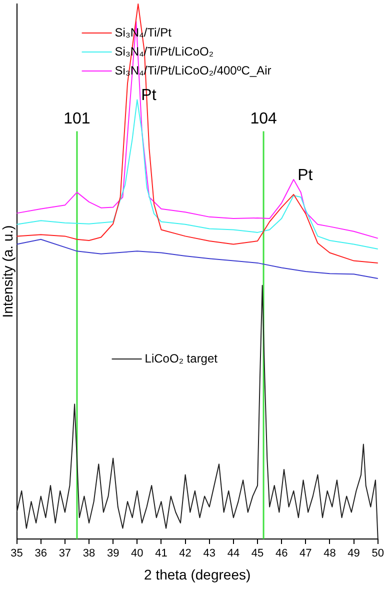 Image resolution: width=387 pixels, height=592 pixels. What do you see at coordinates (233, 554) in the screenshot?
I see `x-tick-label: 44` at bounding box center [233, 554].